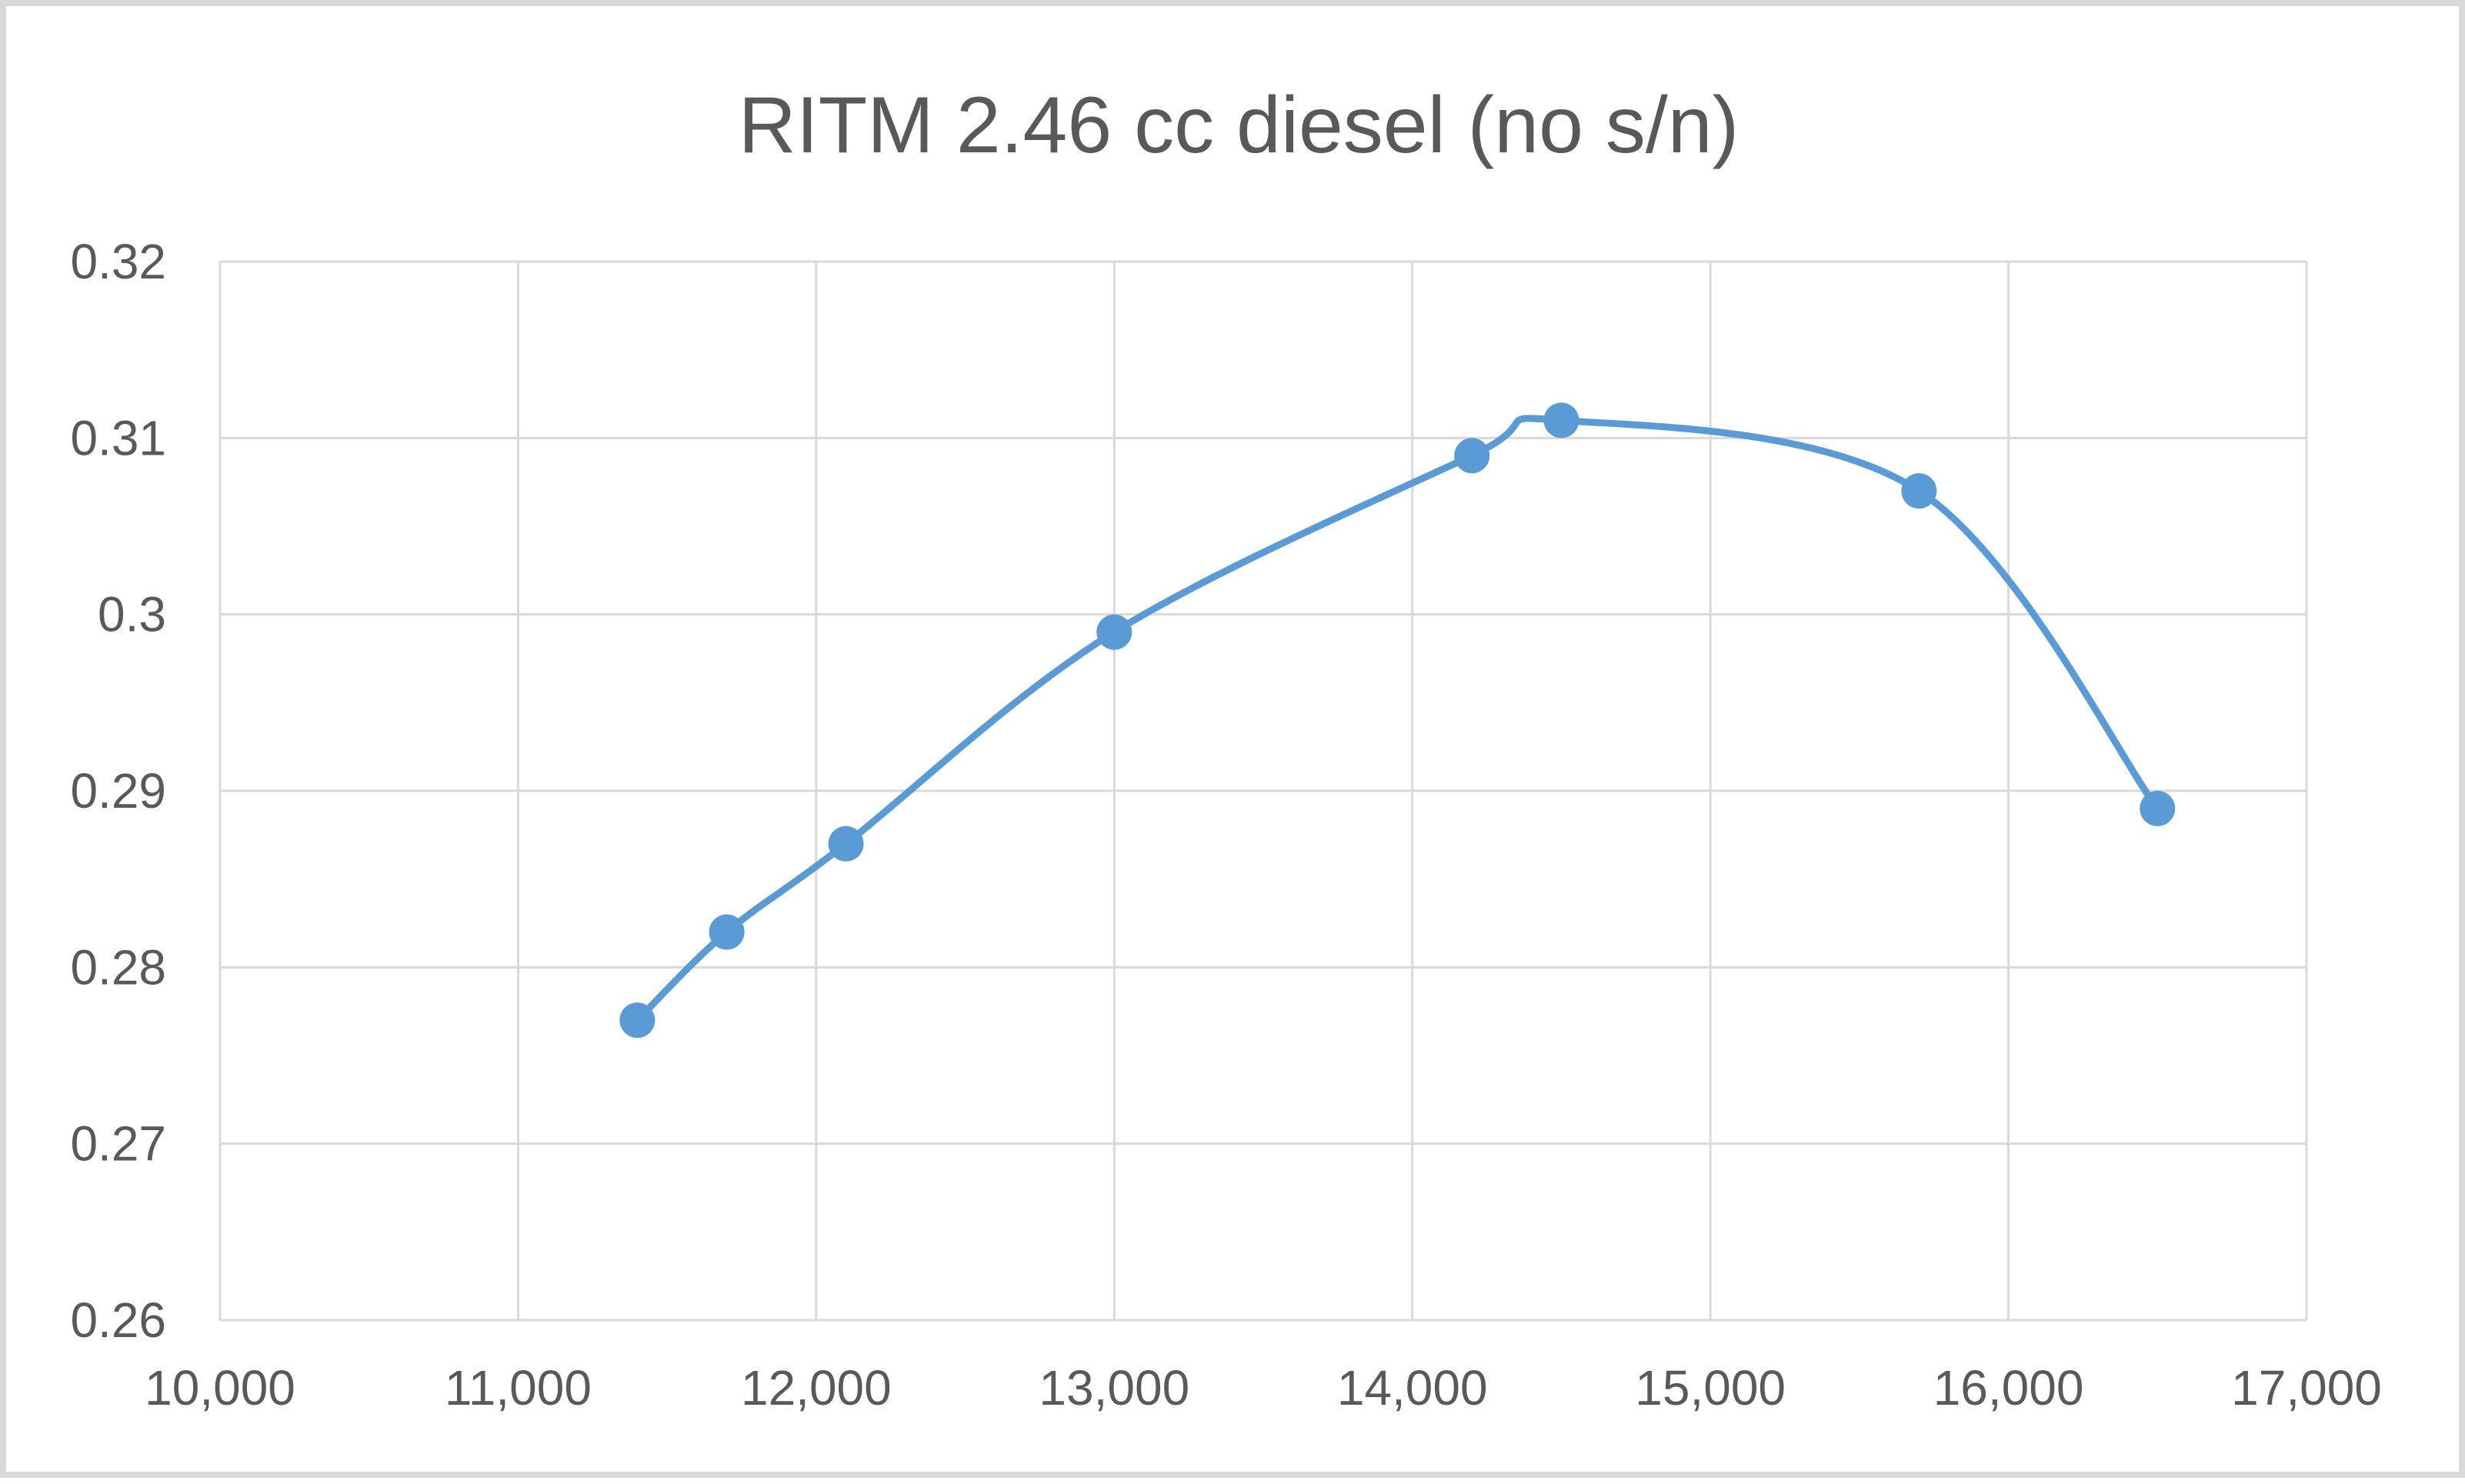  I want to click on y-tick-label: 0.3, so click(132, 614).